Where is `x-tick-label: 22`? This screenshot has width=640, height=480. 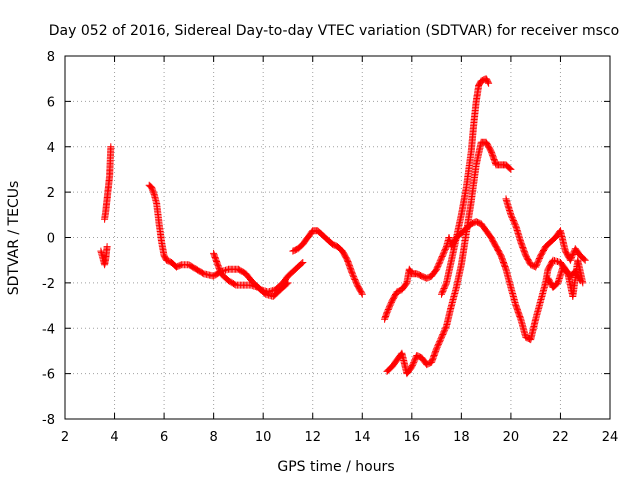 x-tick-label: 22 is located at coordinates (560, 437).